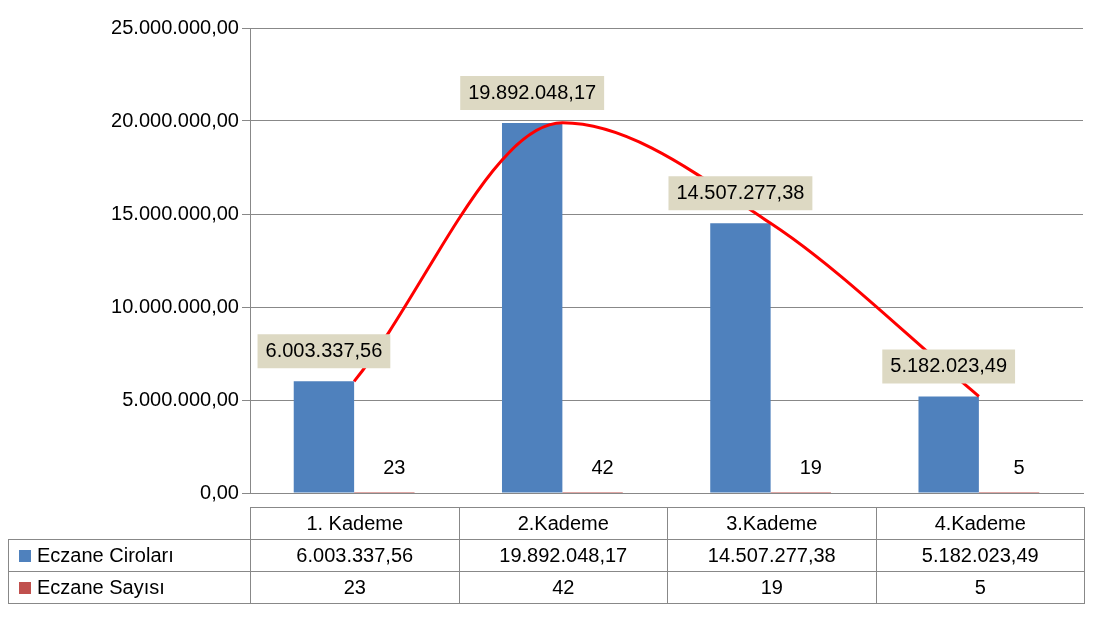 The height and width of the screenshot is (641, 1093). What do you see at coordinates (771, 555) in the screenshot?
I see `data-label: 14.507.277,38` at bounding box center [771, 555].